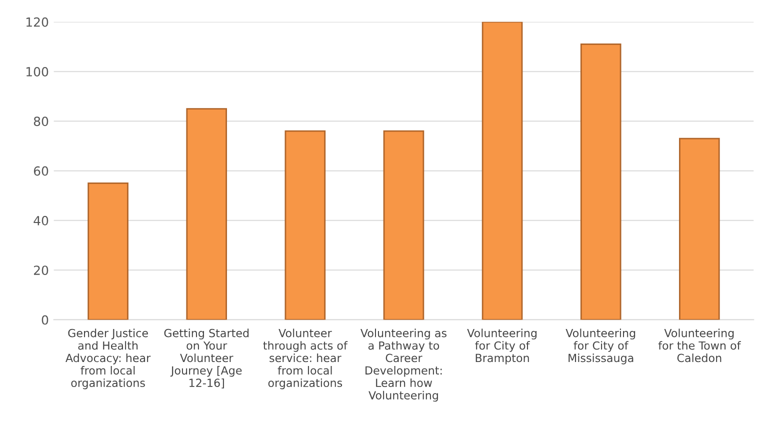 The image size is (769, 438). Describe the element at coordinates (699, 345) in the screenshot. I see `x-tick-label: Volunteering for the Town of Caledon` at that location.